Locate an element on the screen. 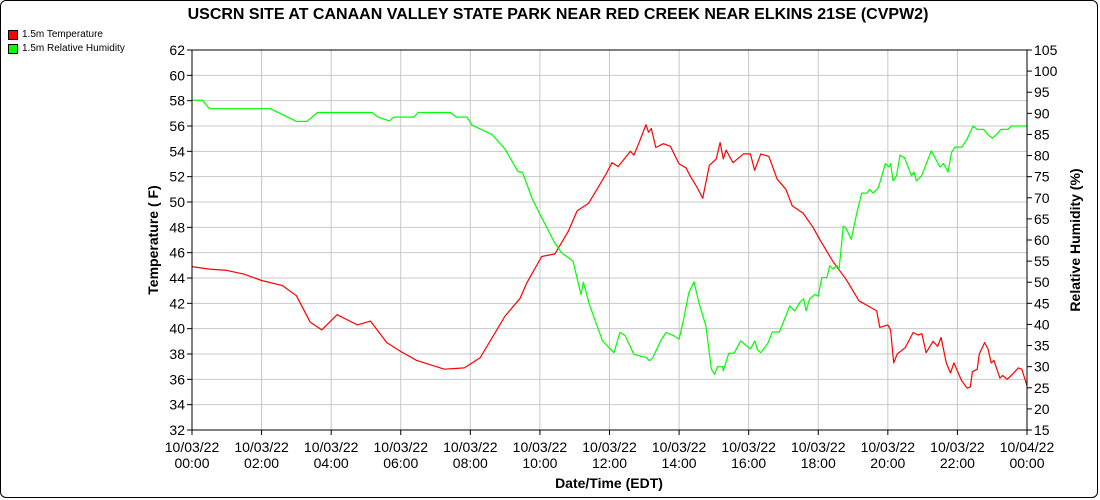 The image size is (1100, 500). y2-tick-label: 30 is located at coordinates (1042, 367).